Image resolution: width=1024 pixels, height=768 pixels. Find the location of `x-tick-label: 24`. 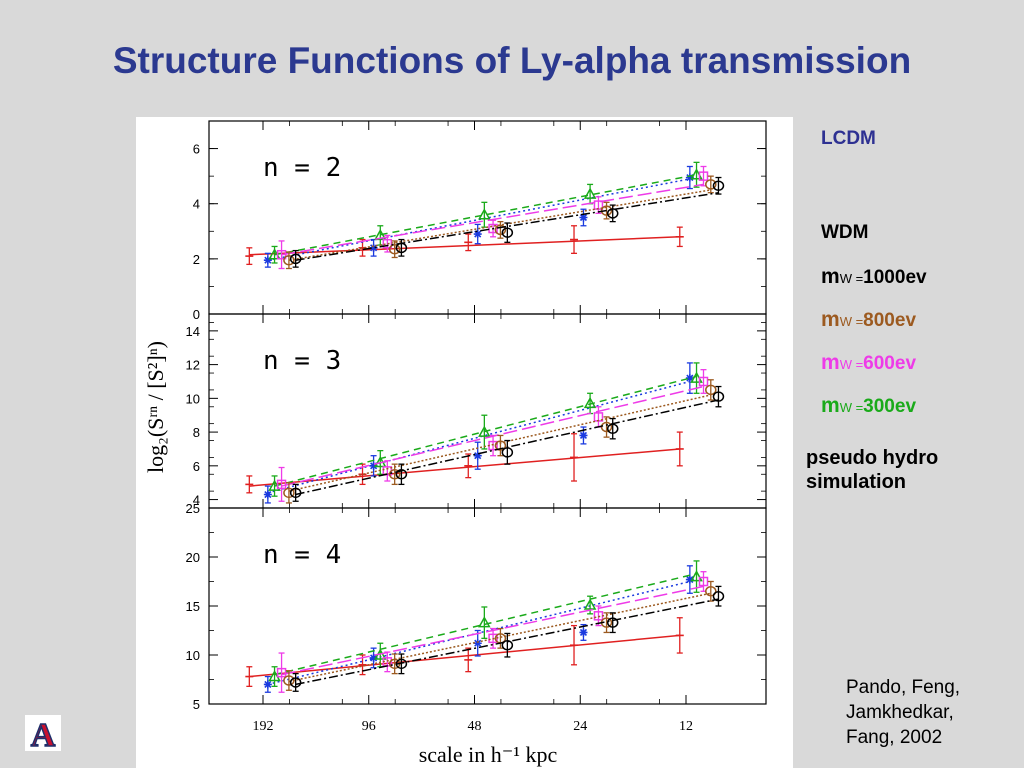

x-tick-label: 24 is located at coordinates (580, 726).